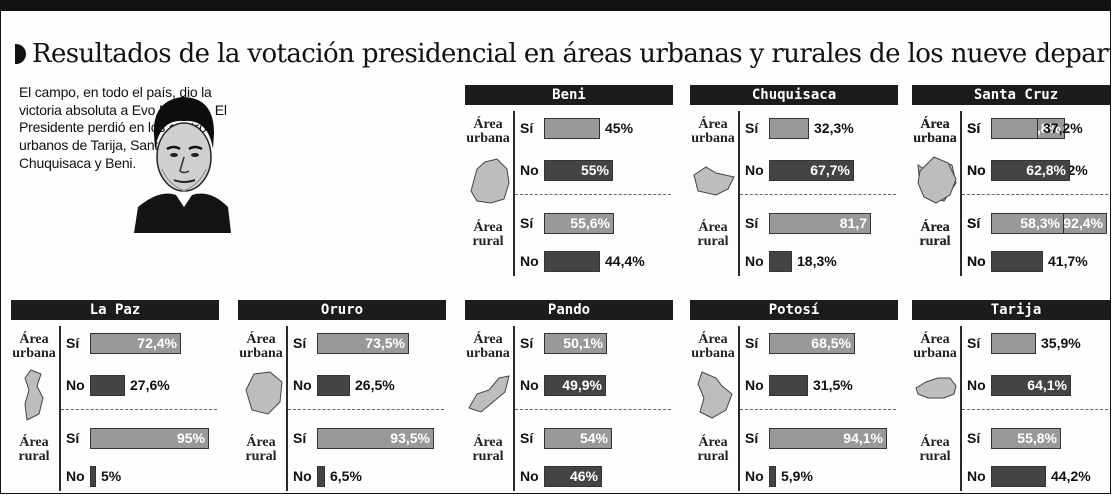  What do you see at coordinates (833, 385) in the screenshot?
I see `data-label: 31,5%` at bounding box center [833, 385].